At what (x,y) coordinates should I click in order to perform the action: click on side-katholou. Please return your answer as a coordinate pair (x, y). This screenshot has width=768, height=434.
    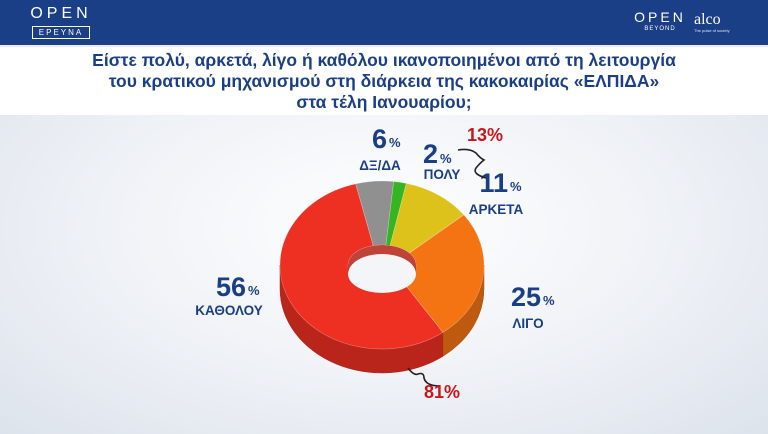
    Looking at the image, I should click on (361, 319).